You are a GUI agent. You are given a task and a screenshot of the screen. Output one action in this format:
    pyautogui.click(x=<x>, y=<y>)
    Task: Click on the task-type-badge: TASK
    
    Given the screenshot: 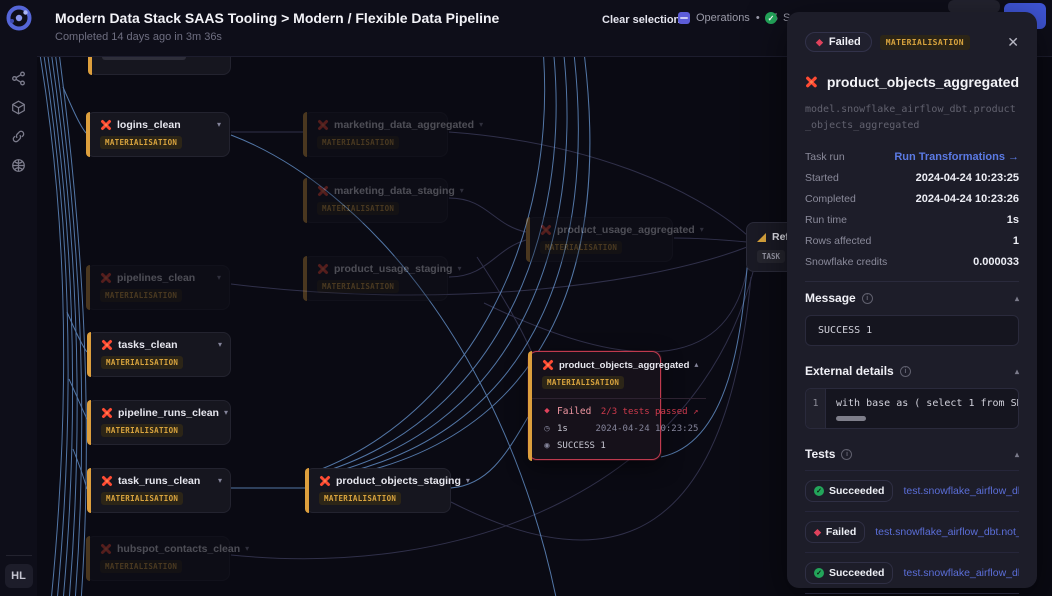 What is the action you would take?
    pyautogui.click(x=771, y=256)
    